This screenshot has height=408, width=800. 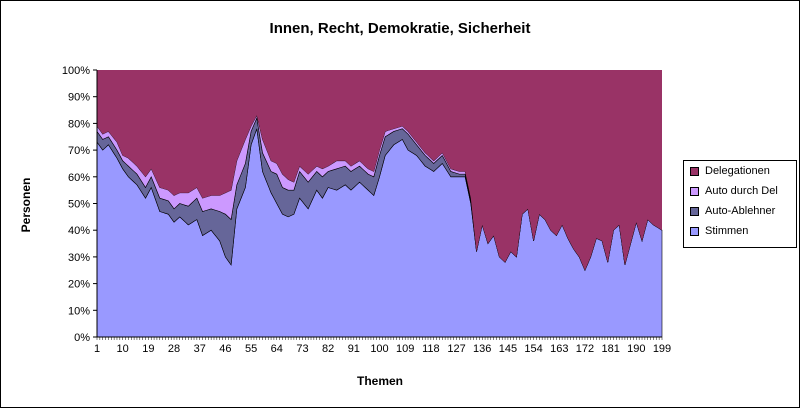 What do you see at coordinates (610, 349) in the screenshot?
I see `x-tick-label: 181` at bounding box center [610, 349].